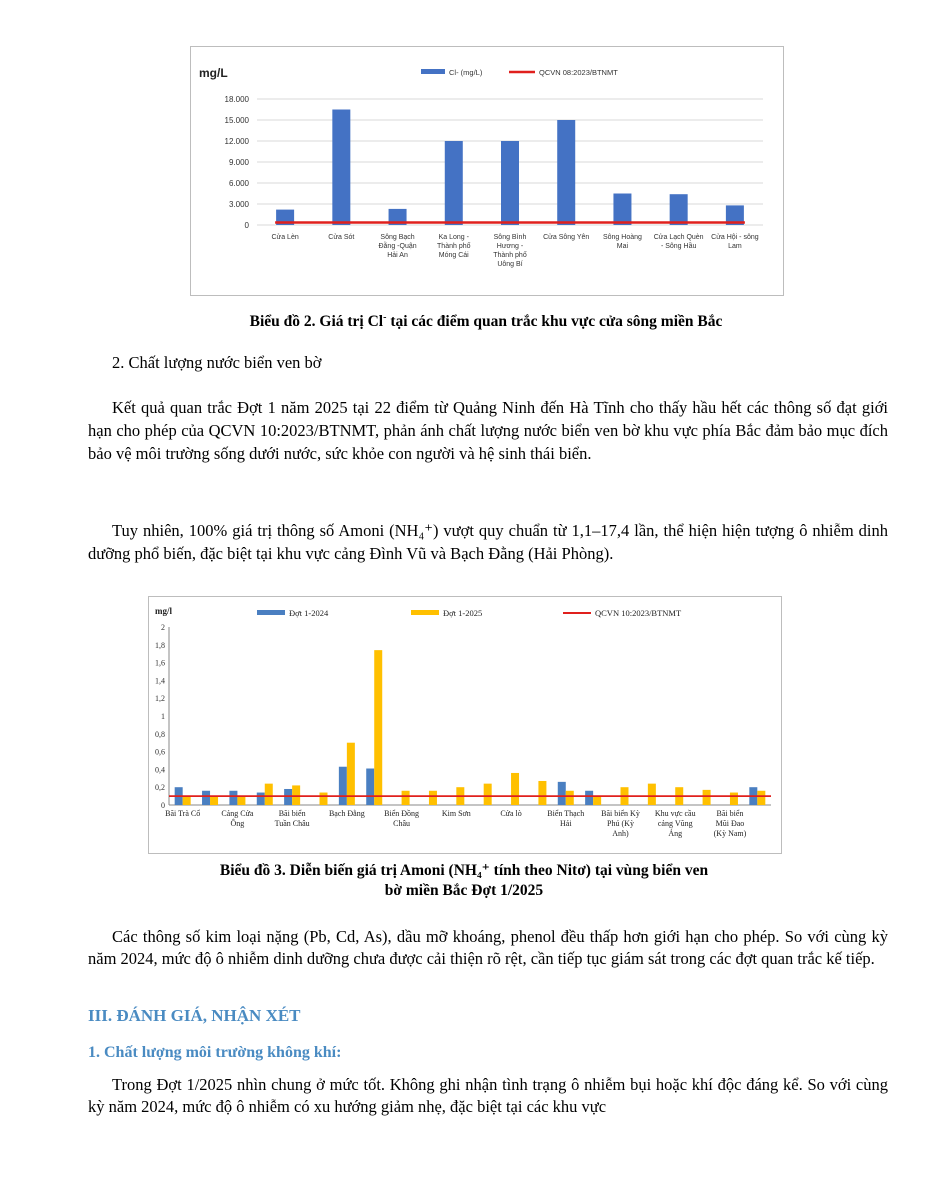 This screenshot has height=1200, width=927. Describe the element at coordinates (730, 823) in the screenshot. I see `category-label: Mũi Đao` at that location.